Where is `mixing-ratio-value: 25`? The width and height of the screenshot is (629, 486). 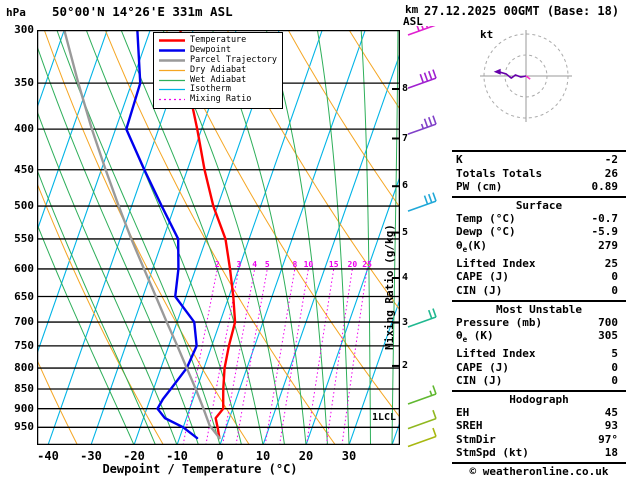 mixing-ratio-value: 25 is located at coordinates (367, 264).